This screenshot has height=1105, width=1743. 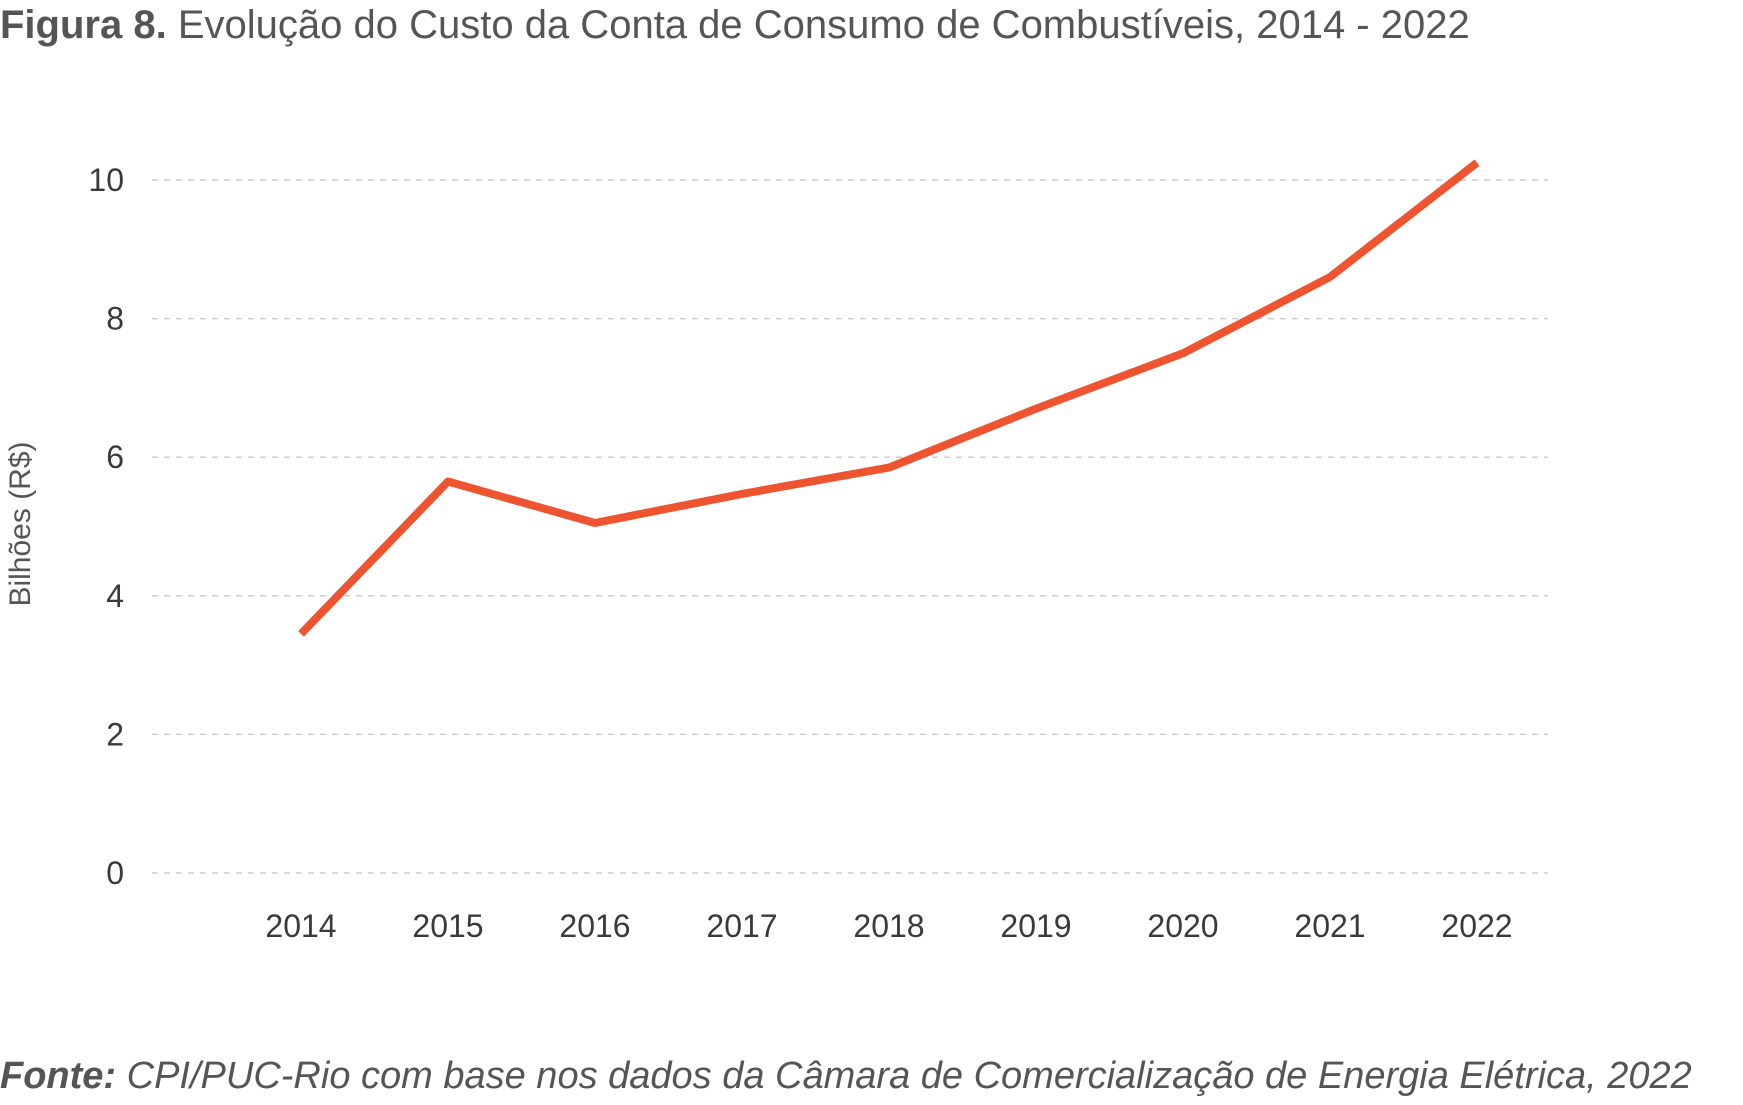 I want to click on x-tick-label-2019: 2019, so click(x=1035, y=926).